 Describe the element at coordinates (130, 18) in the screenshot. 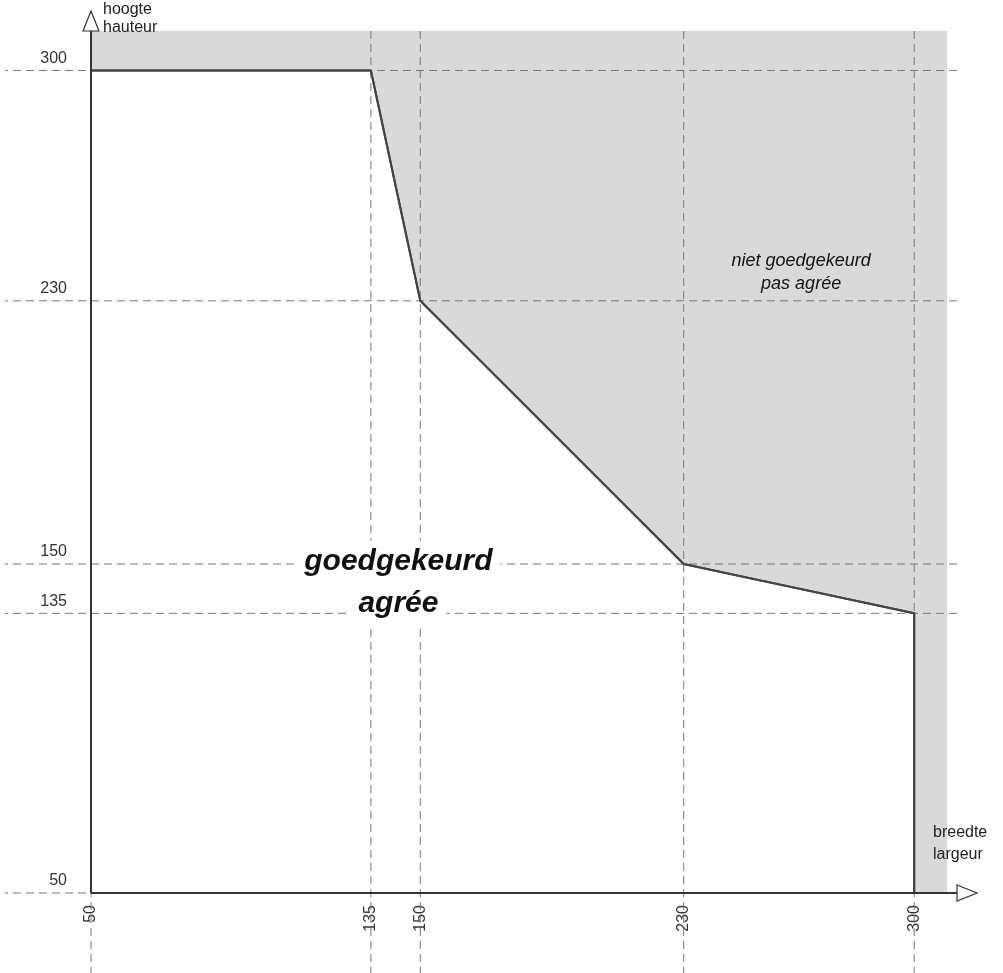

I see `y-axis-title: hoogte hauteur` at that location.